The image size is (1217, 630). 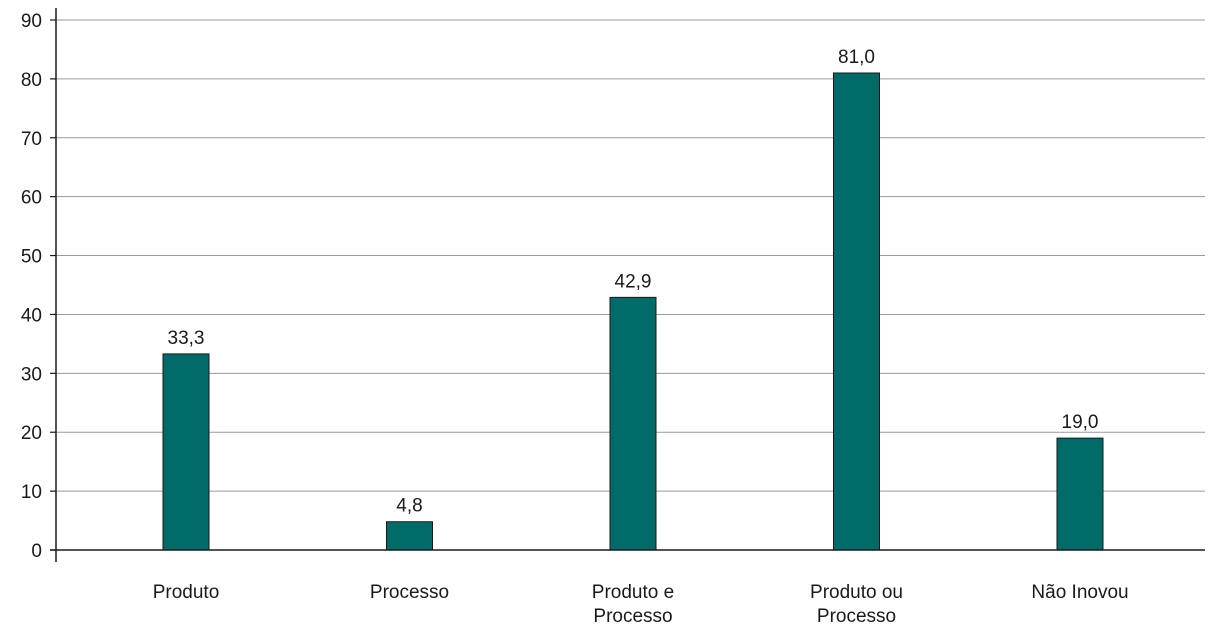 I want to click on x-category-label: Processo, so click(x=409, y=592).